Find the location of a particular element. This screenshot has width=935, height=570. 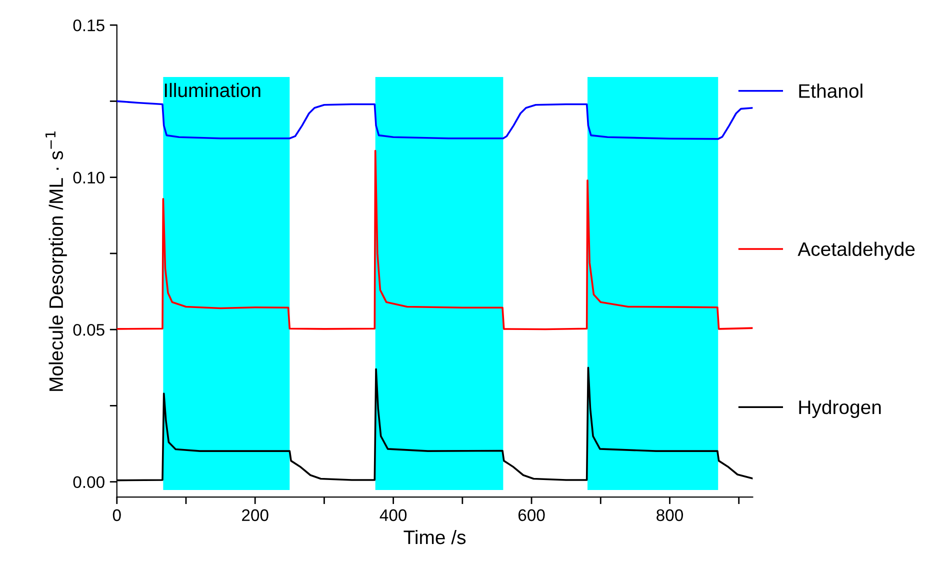

x-tick-label: 200 is located at coordinates (255, 515).